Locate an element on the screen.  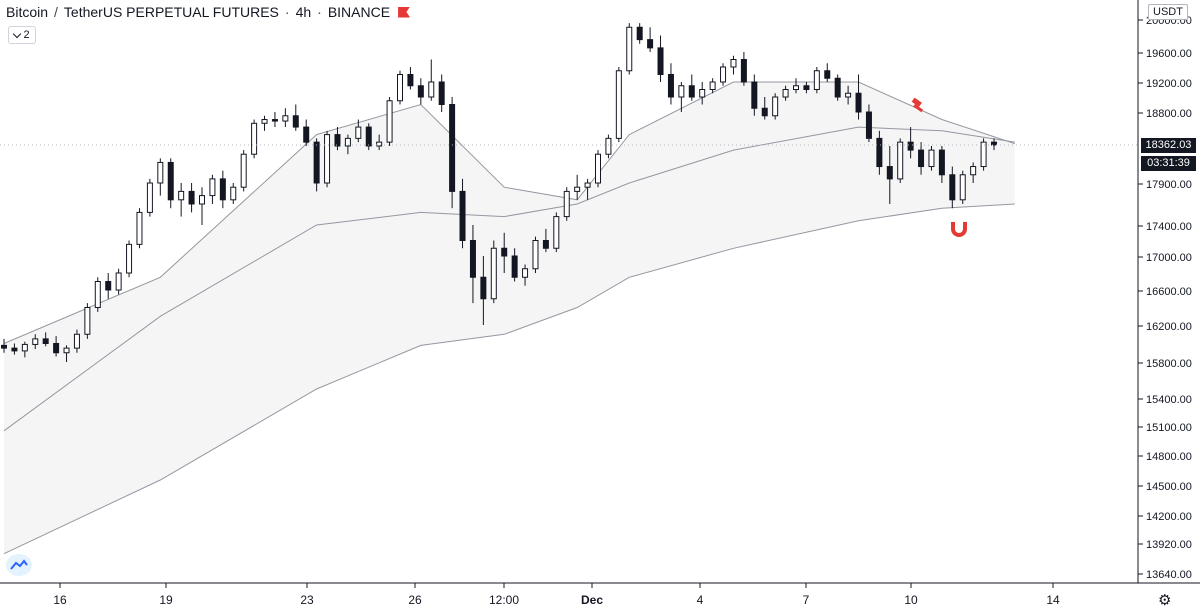
tradingview-logo-icon is located at coordinates (19, 565).